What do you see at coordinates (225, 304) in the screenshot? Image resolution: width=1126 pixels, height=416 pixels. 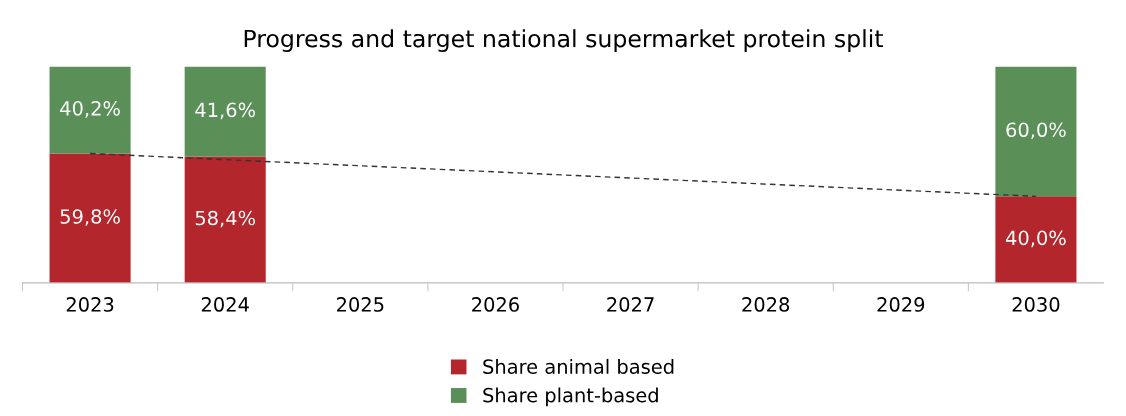 I see `x-tick-label: 2024` at bounding box center [225, 304].